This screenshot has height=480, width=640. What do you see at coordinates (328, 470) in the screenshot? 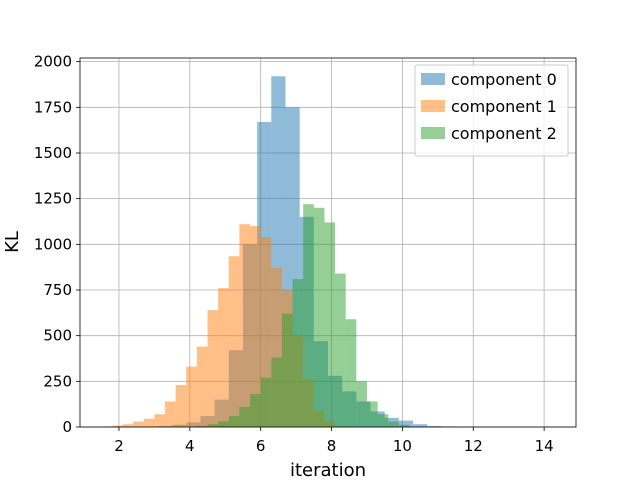
I see `x-axis-label: iteration` at bounding box center [328, 470].